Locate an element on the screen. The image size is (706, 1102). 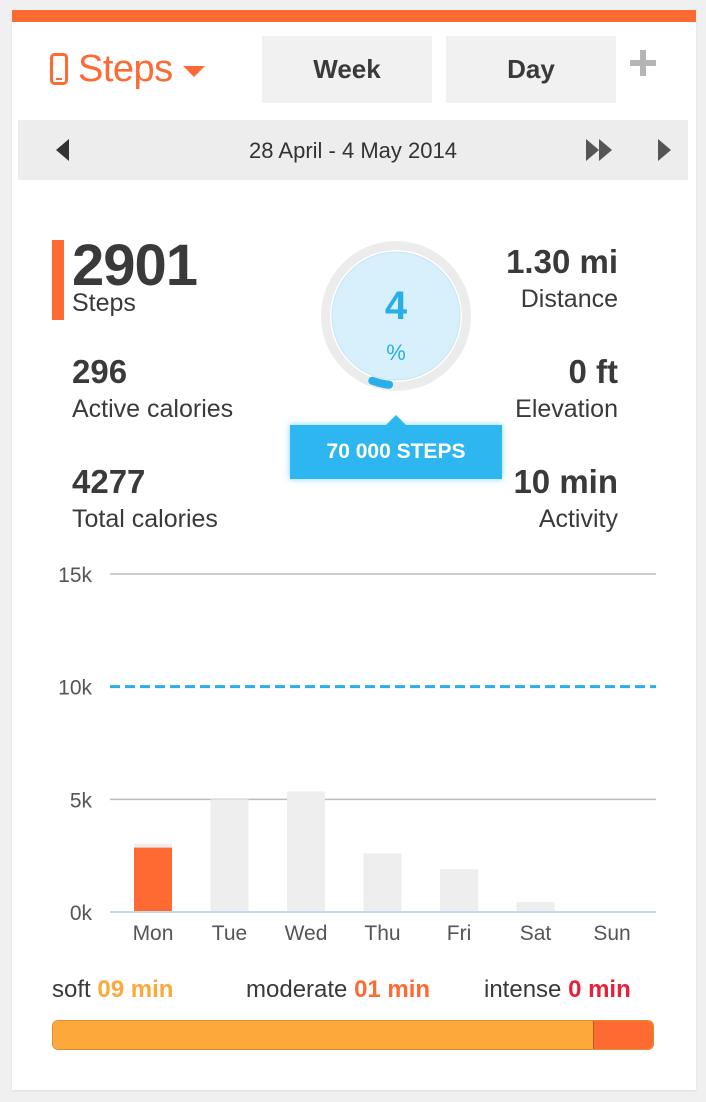
activity-moderate-segment is located at coordinates (623, 1035).